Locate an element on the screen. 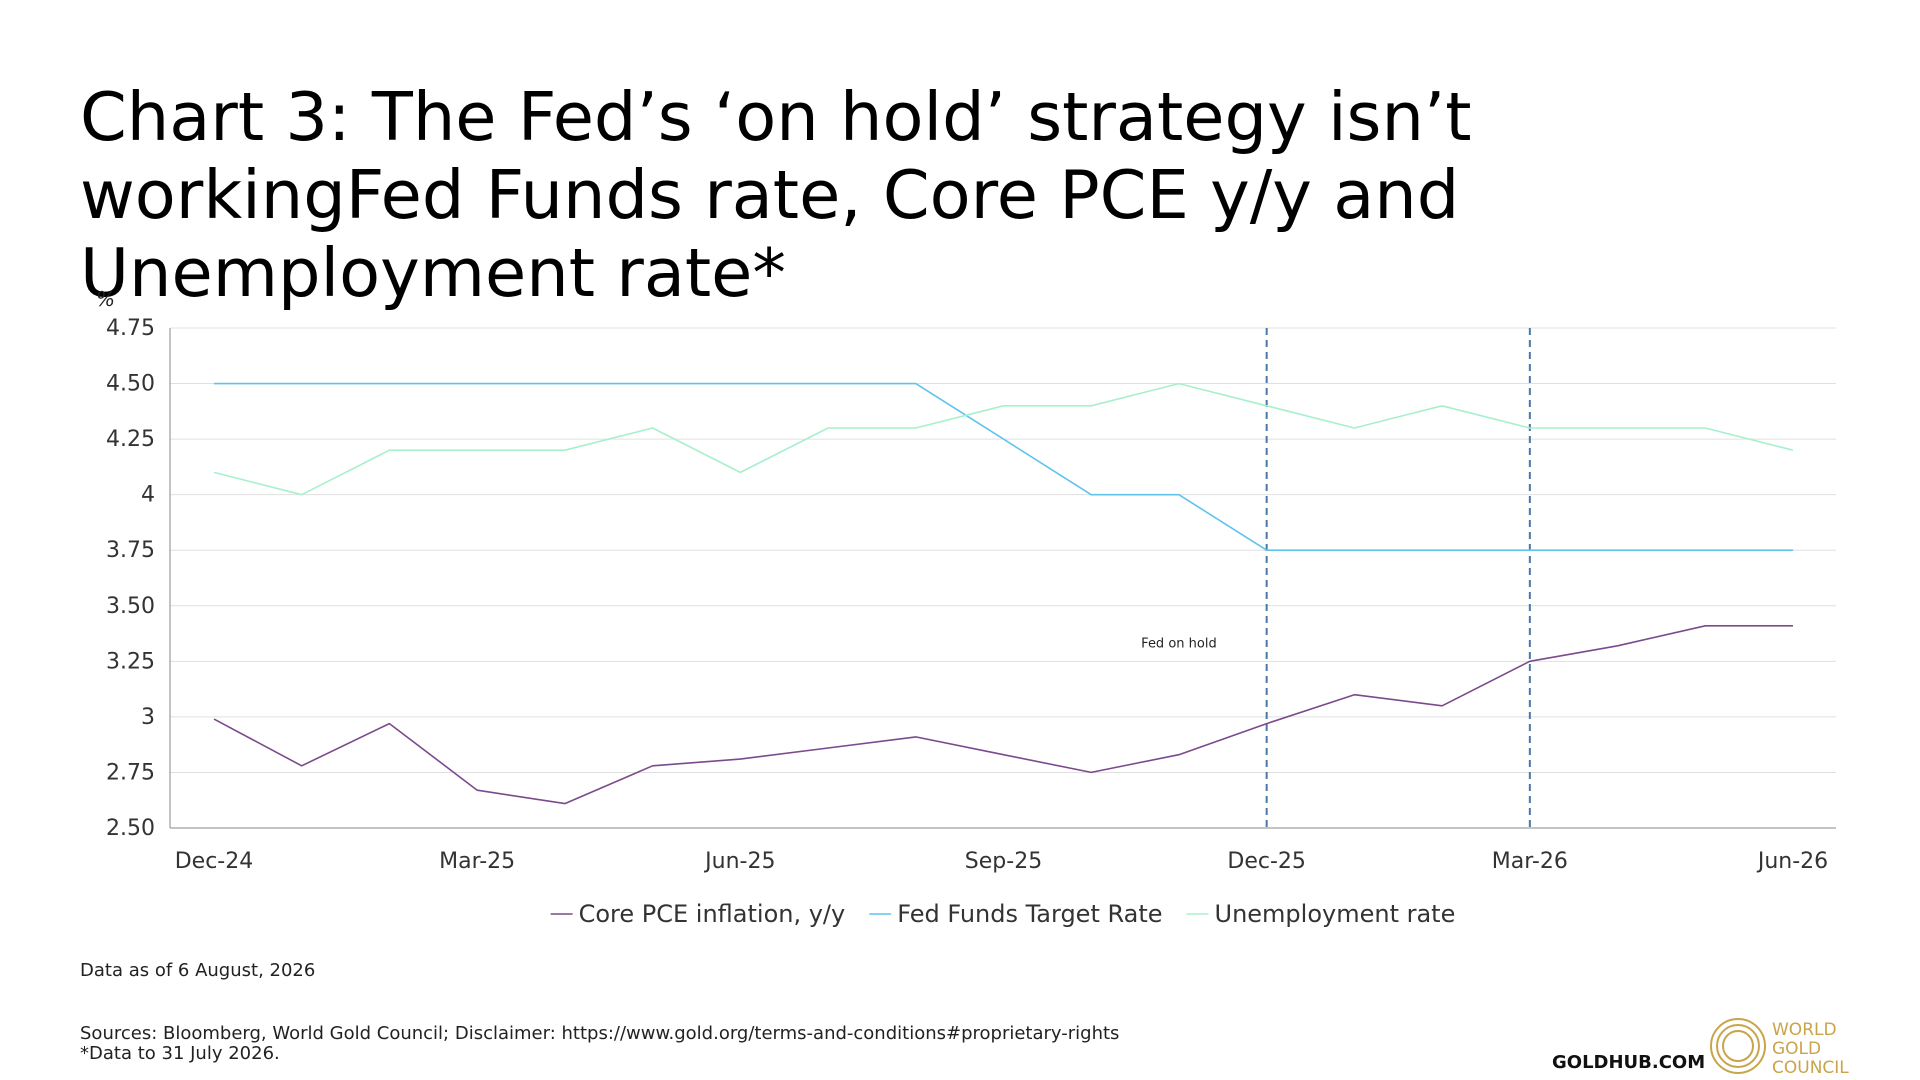 The height and width of the screenshot is (1080, 1920). y-tick-label: 4.75 is located at coordinates (130, 328).